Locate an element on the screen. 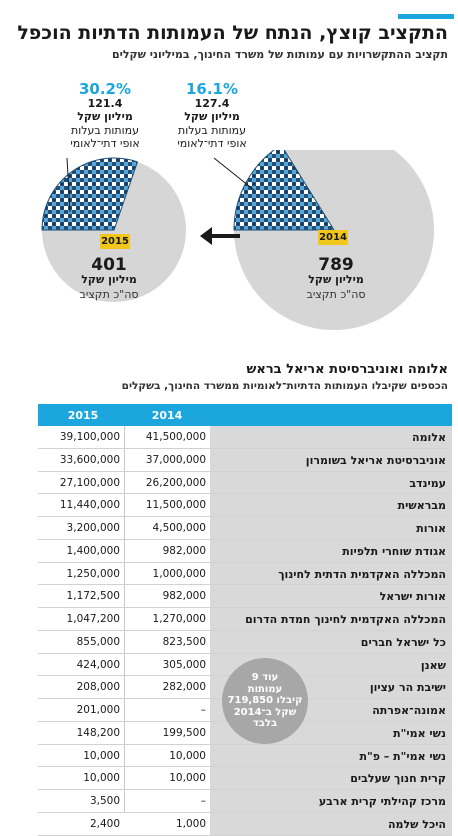 This screenshot has height=836, width=458. value-2014: 282,000 is located at coordinates (184, 687).